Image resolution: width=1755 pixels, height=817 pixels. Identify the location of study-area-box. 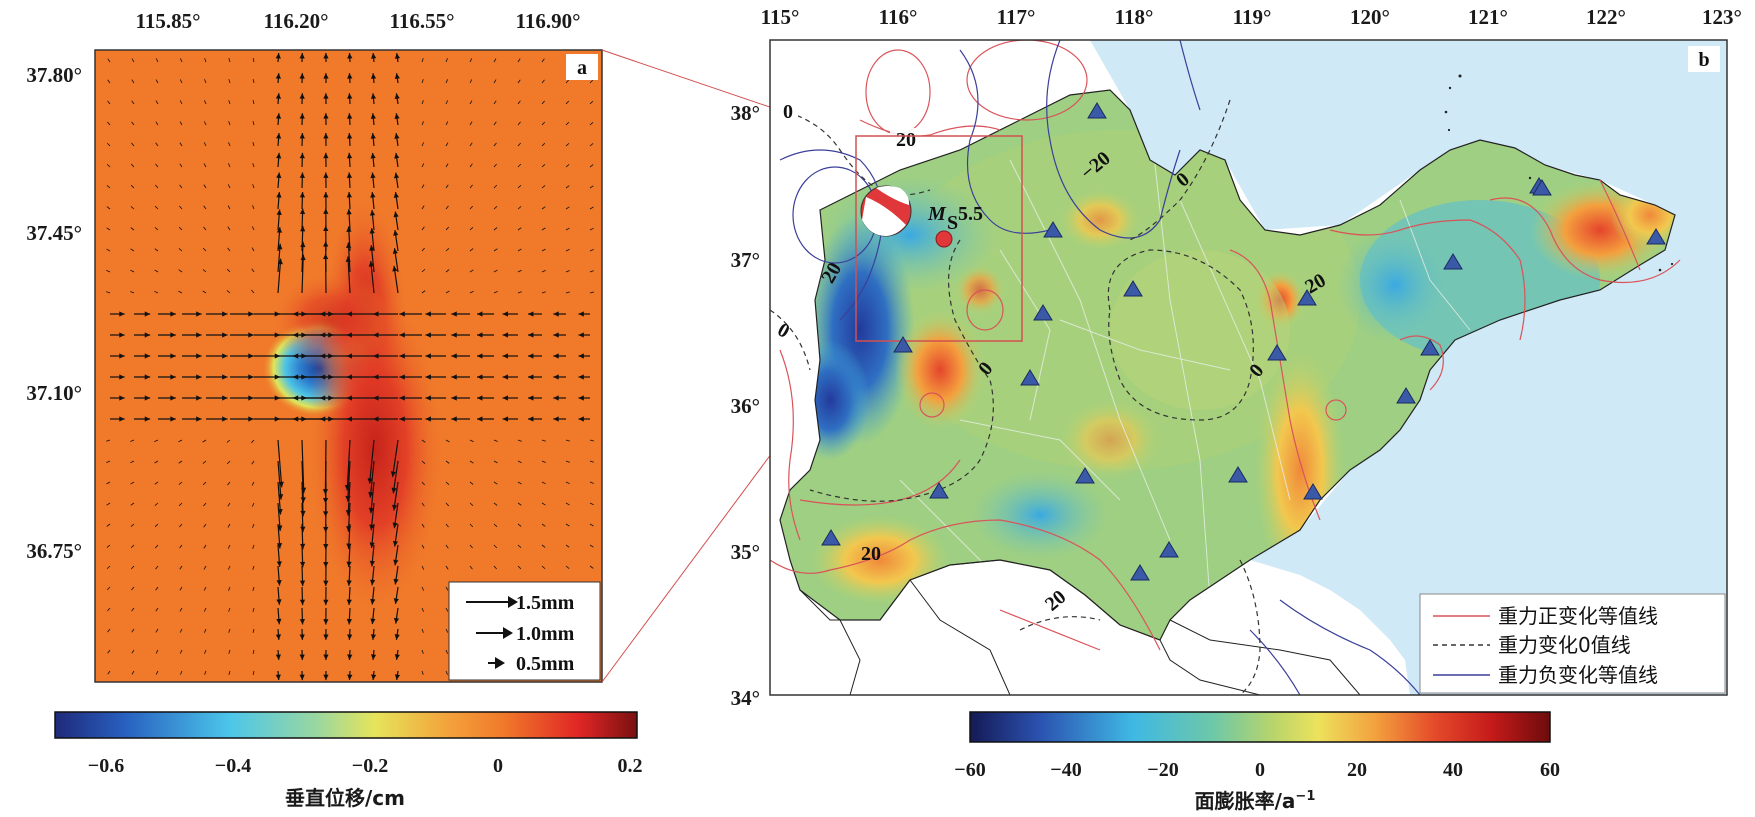
(939, 238).